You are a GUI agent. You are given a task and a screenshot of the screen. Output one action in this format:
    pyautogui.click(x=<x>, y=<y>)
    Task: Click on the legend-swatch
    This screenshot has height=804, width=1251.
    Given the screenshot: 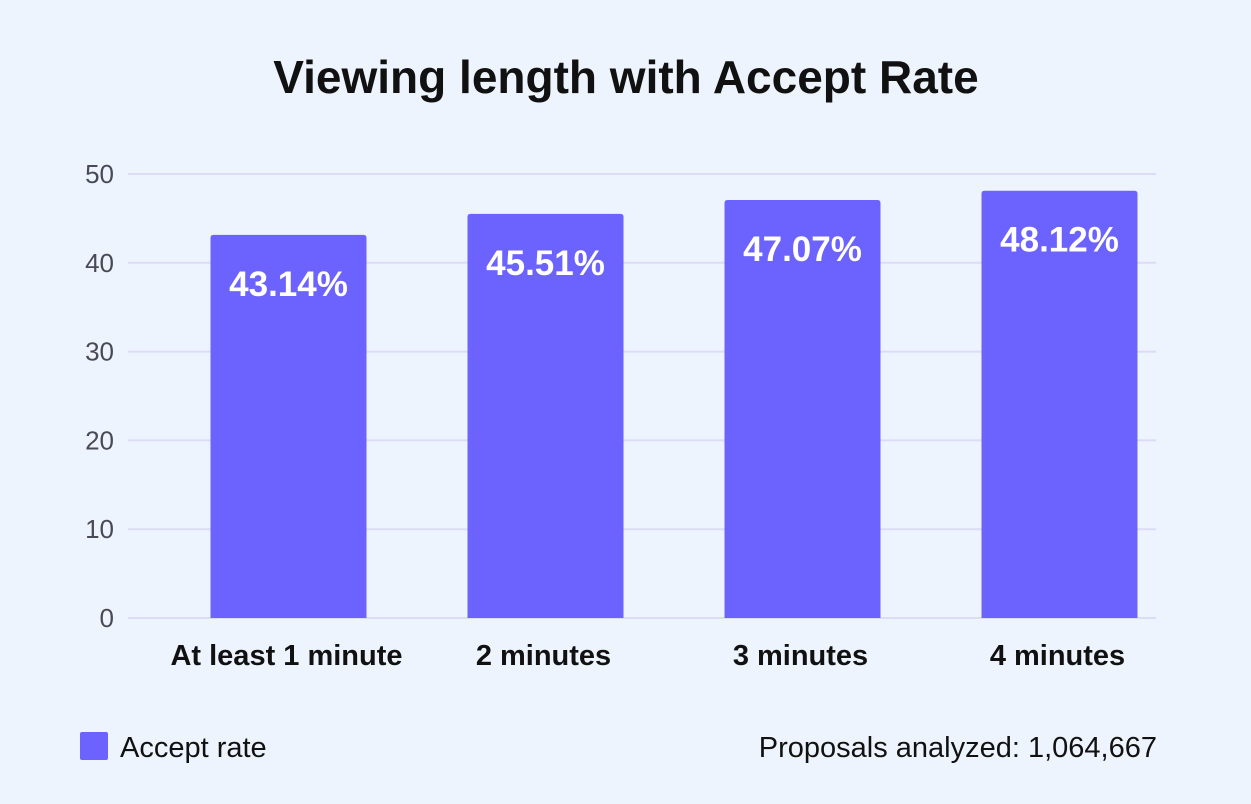 What is the action you would take?
    pyautogui.click(x=94, y=746)
    